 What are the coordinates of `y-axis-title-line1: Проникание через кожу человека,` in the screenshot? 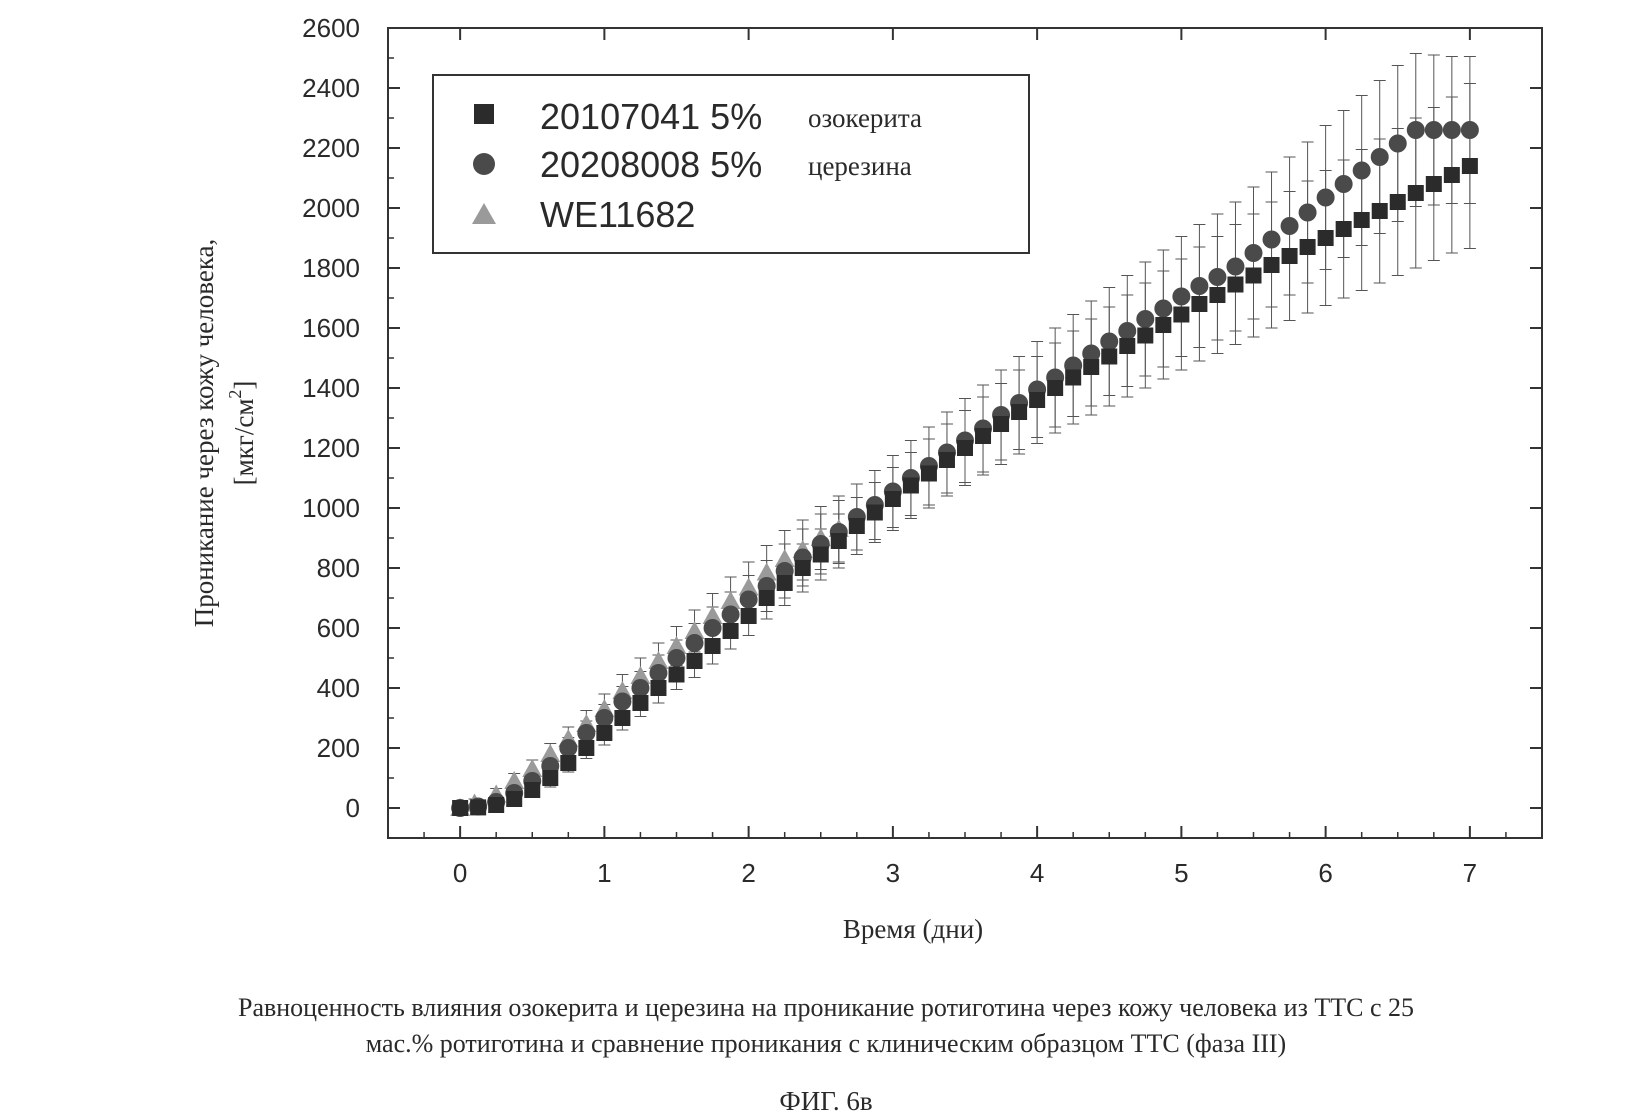 It's located at (204, 433).